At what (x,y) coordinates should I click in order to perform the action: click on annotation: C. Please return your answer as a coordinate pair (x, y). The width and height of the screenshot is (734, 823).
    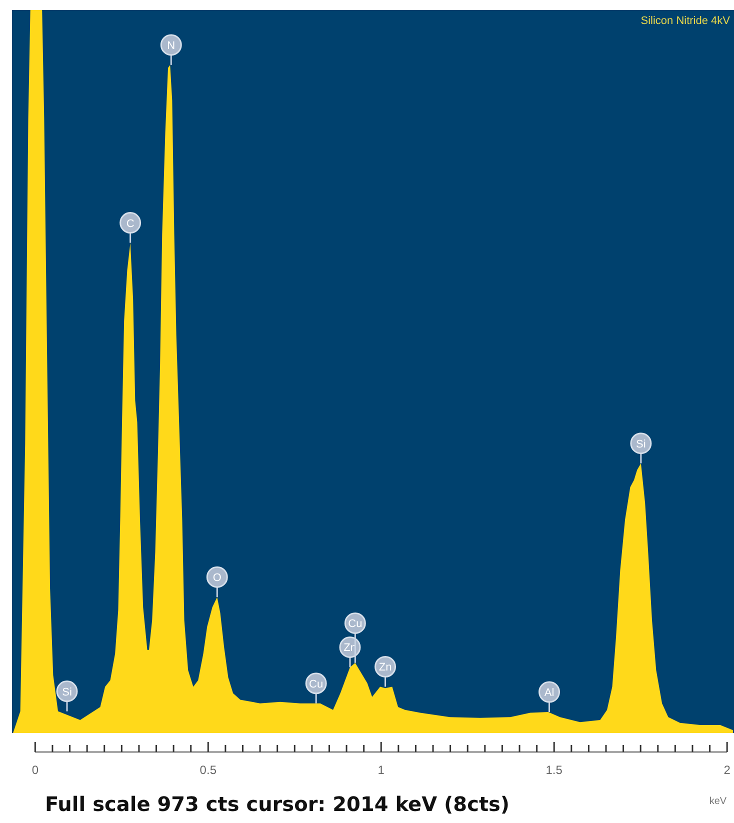
    Looking at the image, I should click on (130, 224).